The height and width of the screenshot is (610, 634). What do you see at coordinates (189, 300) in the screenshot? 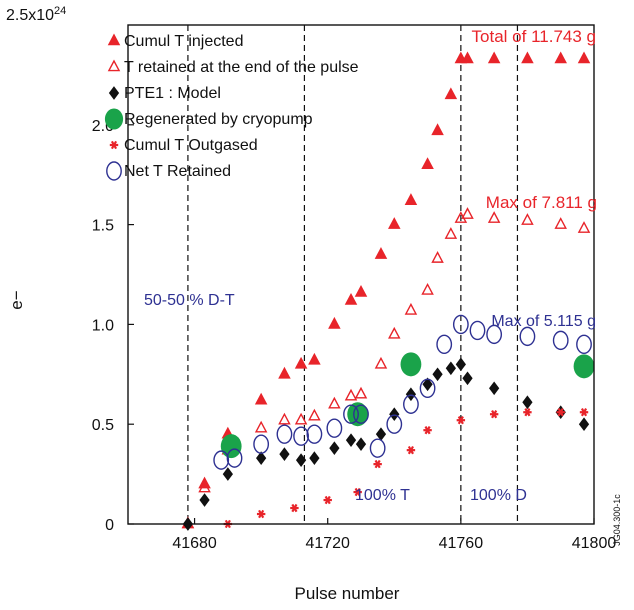
I see `annotation-phase-dt: 50-50 % D-T` at bounding box center [189, 300].